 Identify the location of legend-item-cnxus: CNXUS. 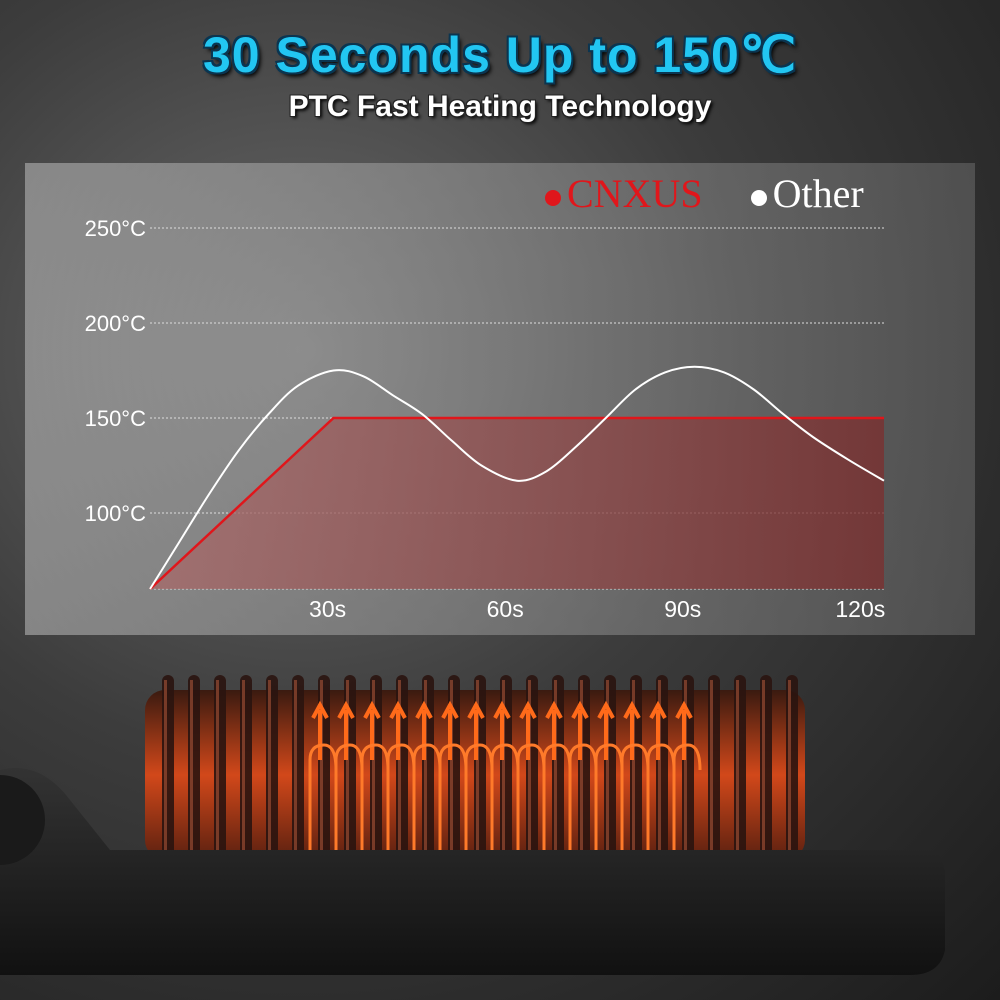
(624, 193).